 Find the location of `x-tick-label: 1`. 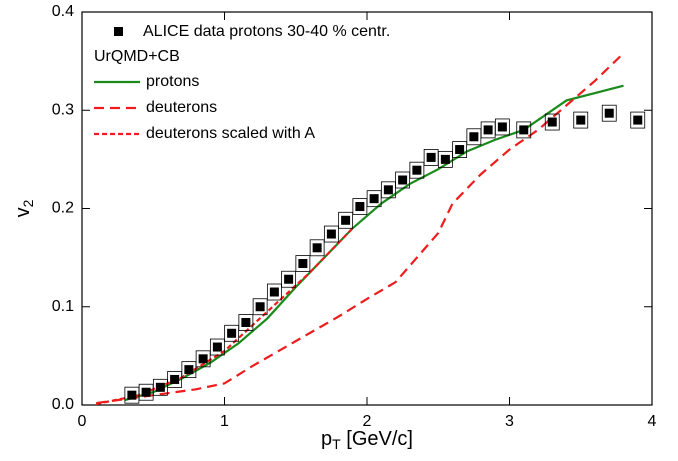

x-tick-label: 1 is located at coordinates (224, 421).